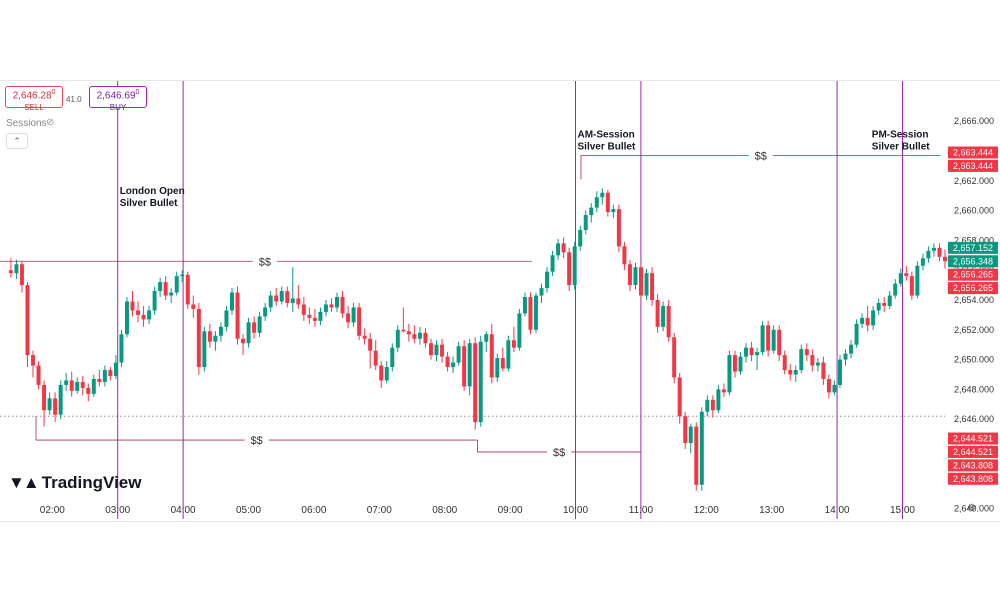 Image resolution: width=1000 pixels, height=600 pixels. What do you see at coordinates (974, 360) in the screenshot?
I see `y-tick-label: 2,650.000` at bounding box center [974, 360].